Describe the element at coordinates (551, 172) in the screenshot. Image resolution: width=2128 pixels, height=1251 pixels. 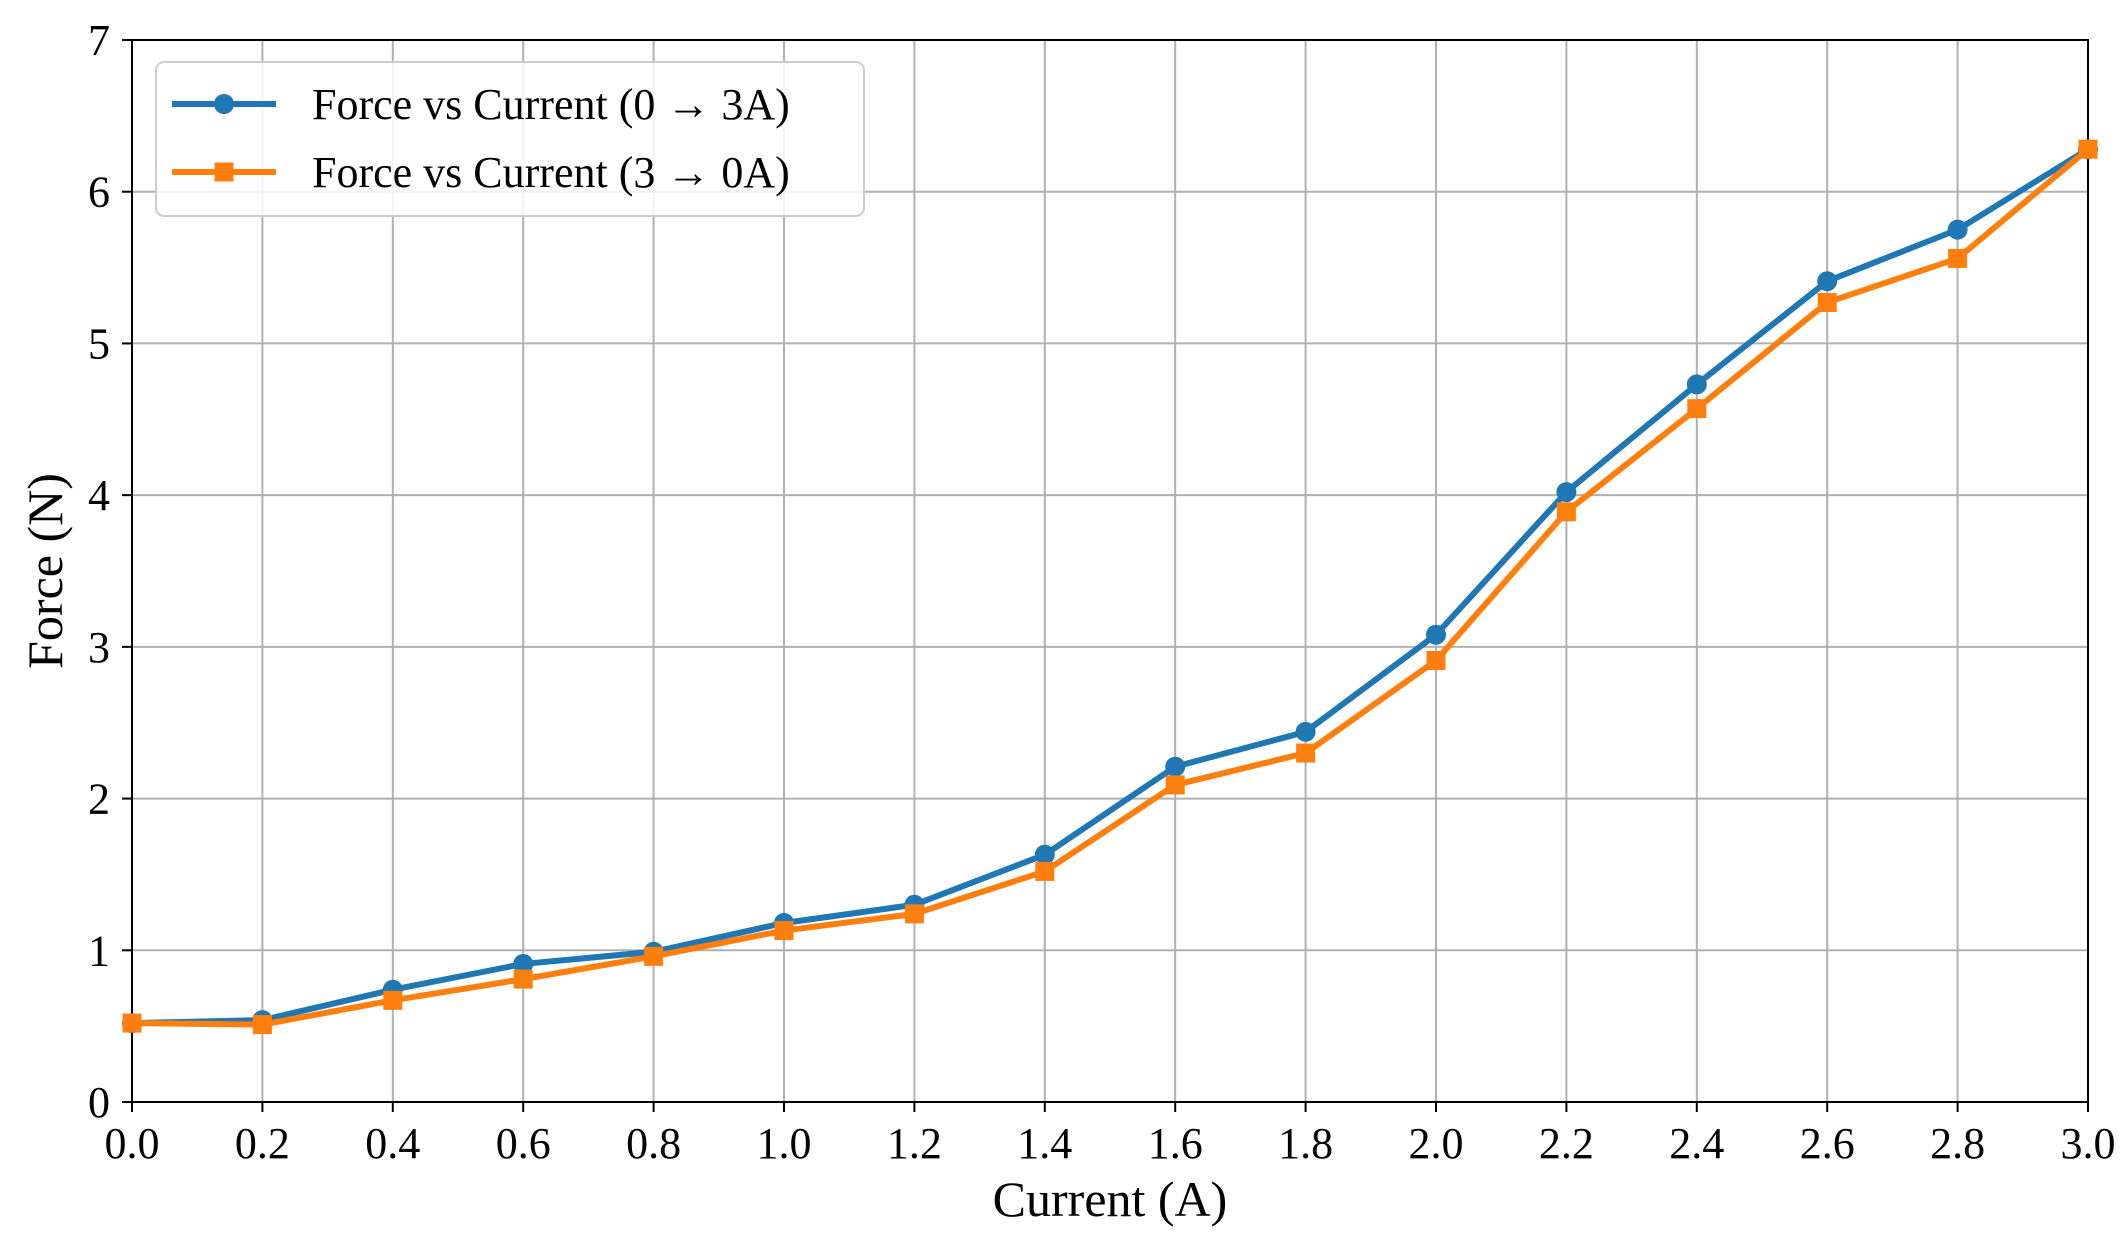
I see `legend-label: Force vs Current (3 → 0A)` at that location.